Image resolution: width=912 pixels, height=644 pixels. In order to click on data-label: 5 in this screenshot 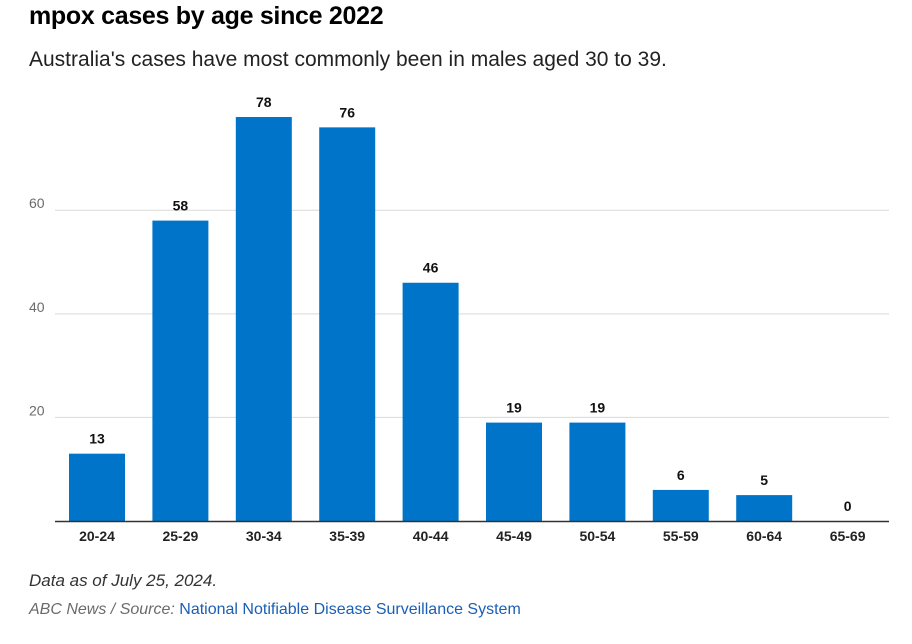, I will do `click(764, 480)`.